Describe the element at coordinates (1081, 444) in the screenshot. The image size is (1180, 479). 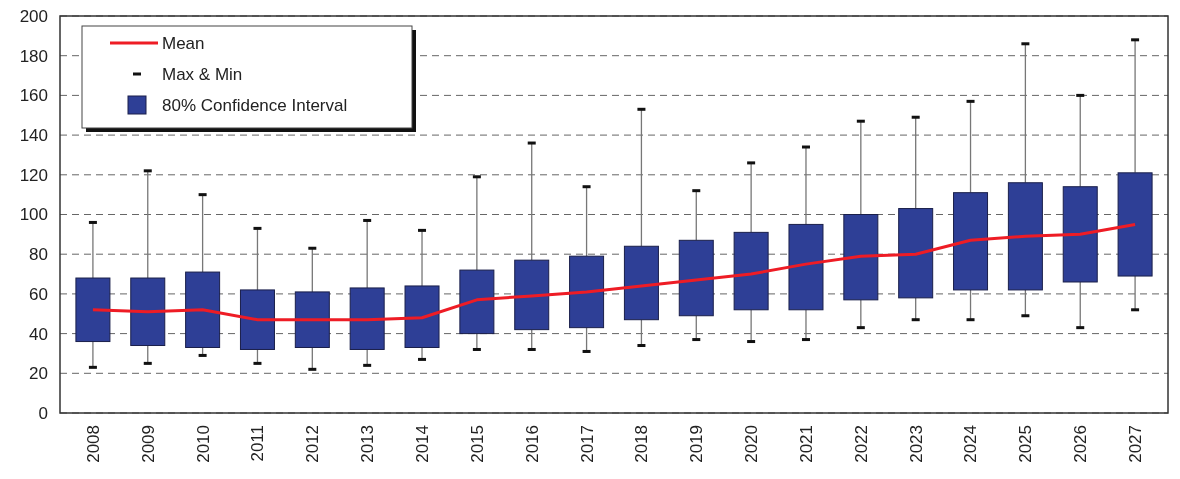
I see `x-tick-label: 2026` at that location.